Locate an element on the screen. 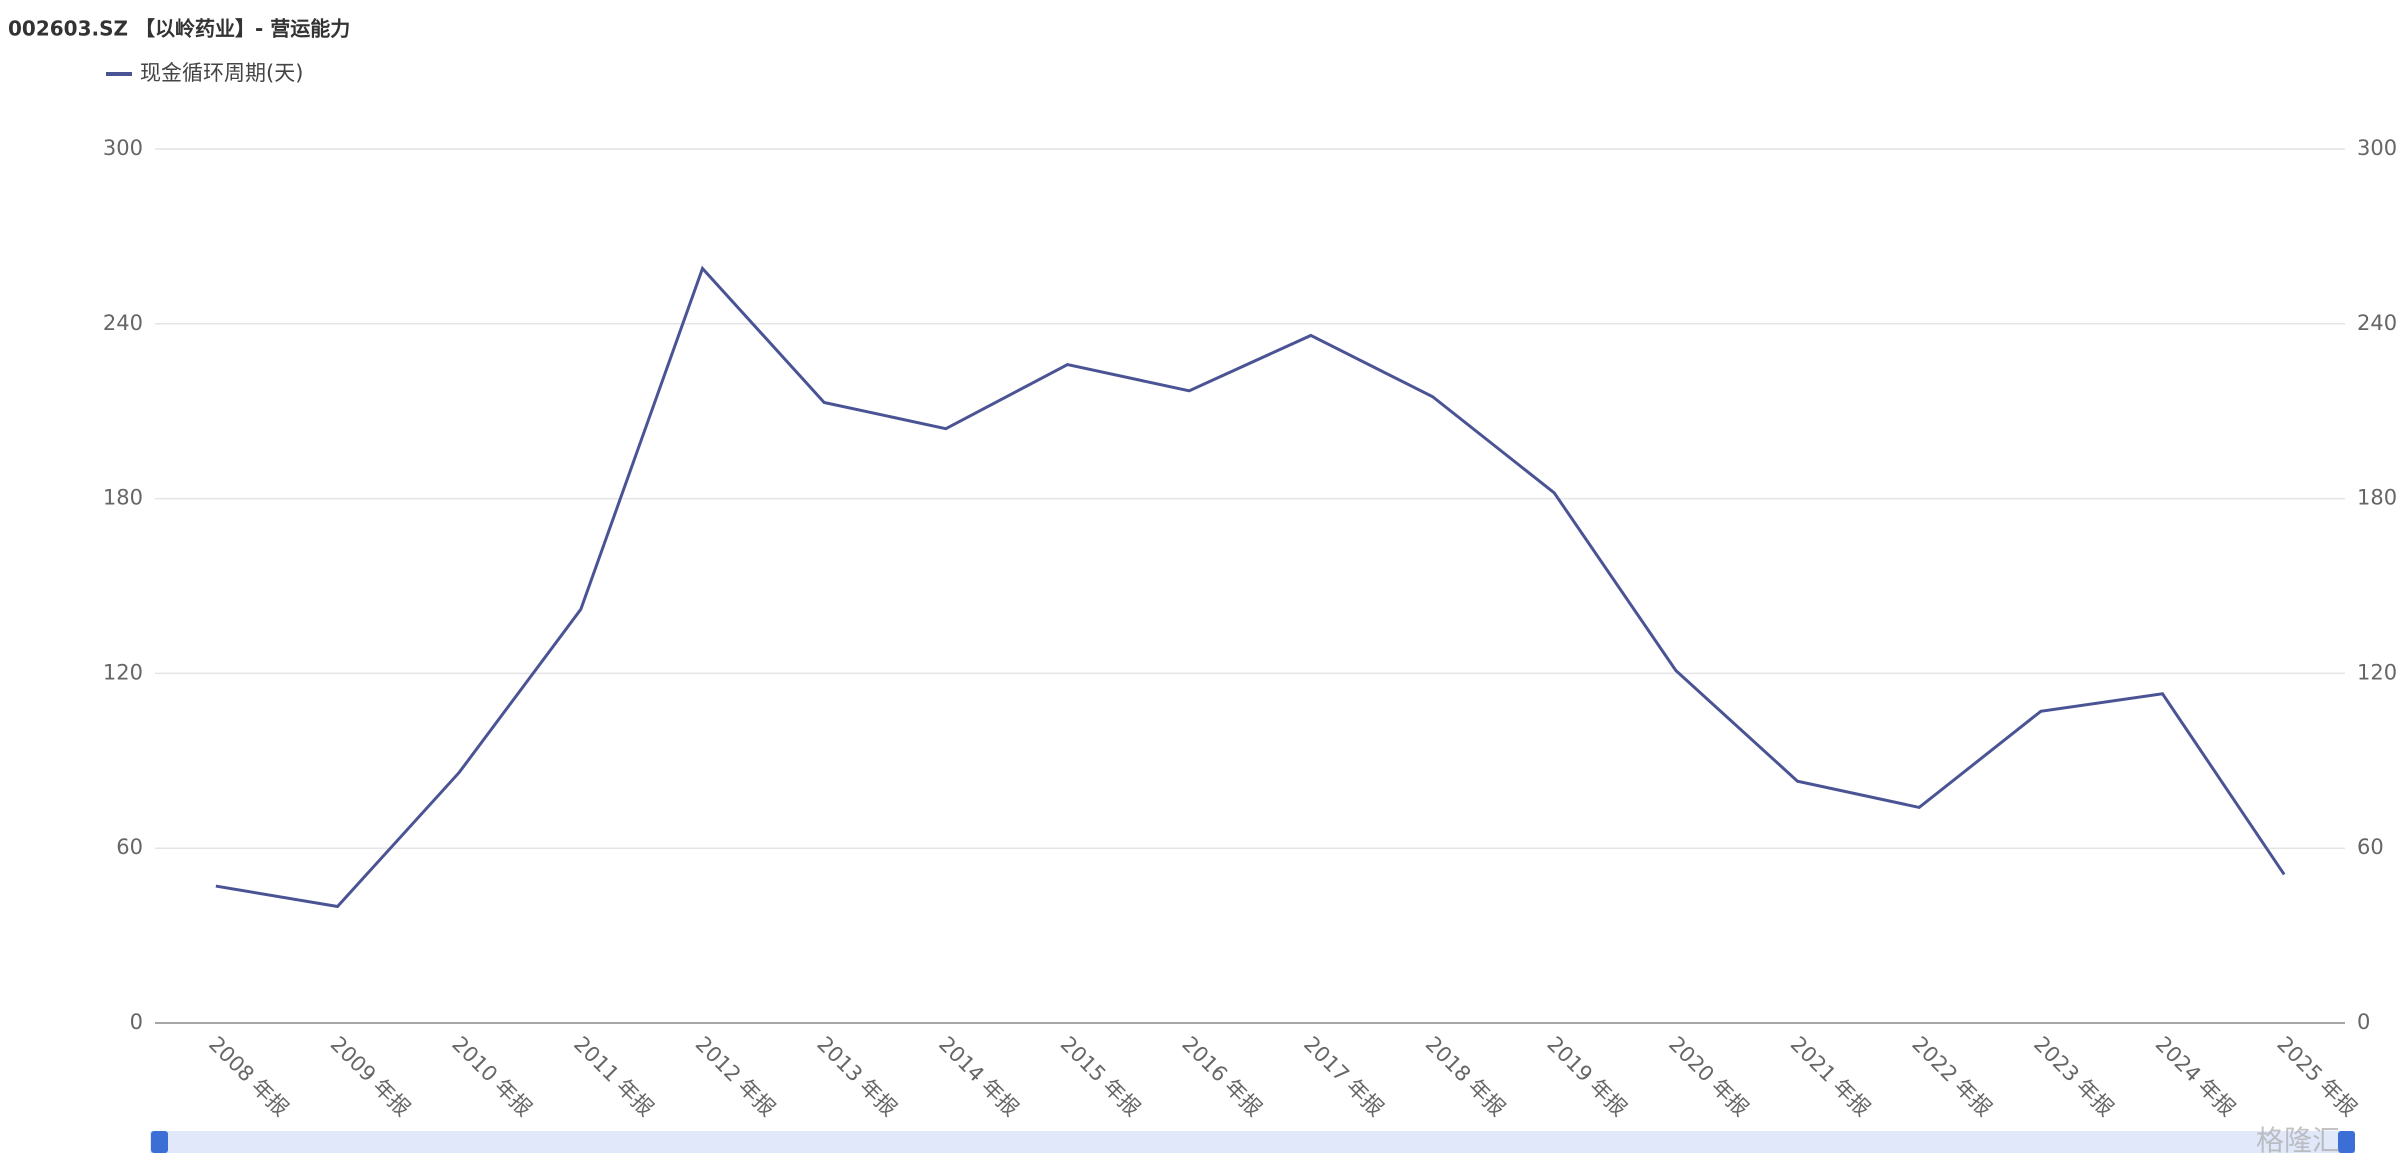 The width and height of the screenshot is (2406, 1171). zoom-handle-left is located at coordinates (159, 1142).